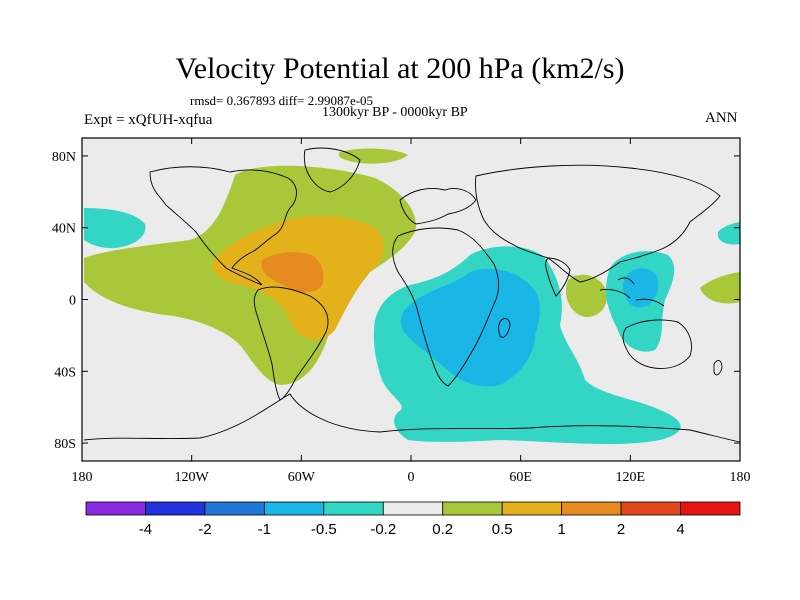 The image size is (800, 600). Describe the element at coordinates (264, 529) in the screenshot. I see `colorbar-label: -1` at that location.